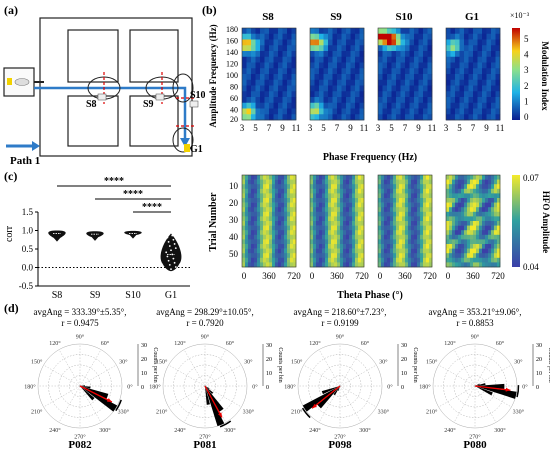  What do you see at coordinates (230, 343) in the screenshot?
I see `polar-angle-tick: 60°` at bounding box center [230, 343].